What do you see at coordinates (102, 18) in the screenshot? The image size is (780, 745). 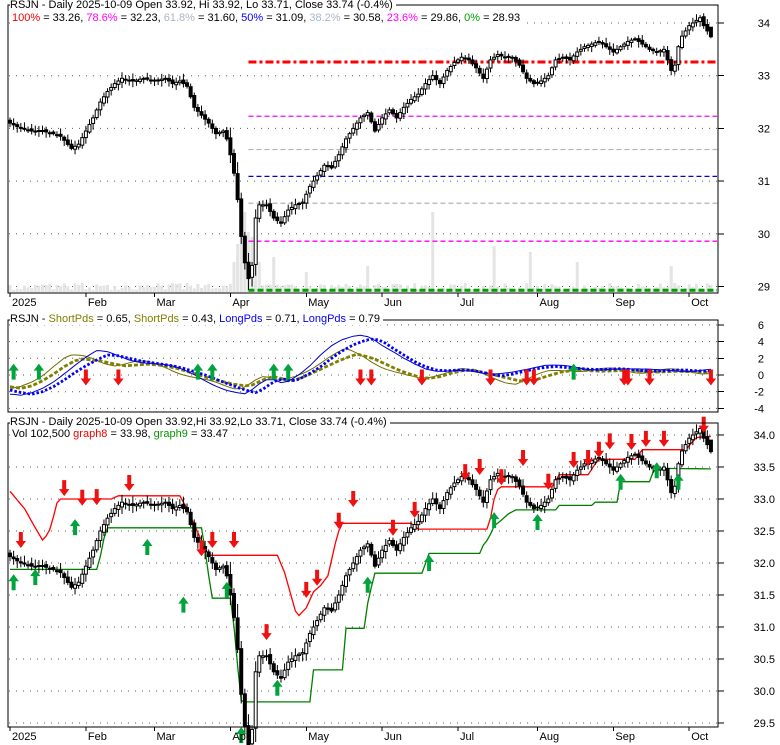 I see `label-part: 78.6%` at bounding box center [102, 18].